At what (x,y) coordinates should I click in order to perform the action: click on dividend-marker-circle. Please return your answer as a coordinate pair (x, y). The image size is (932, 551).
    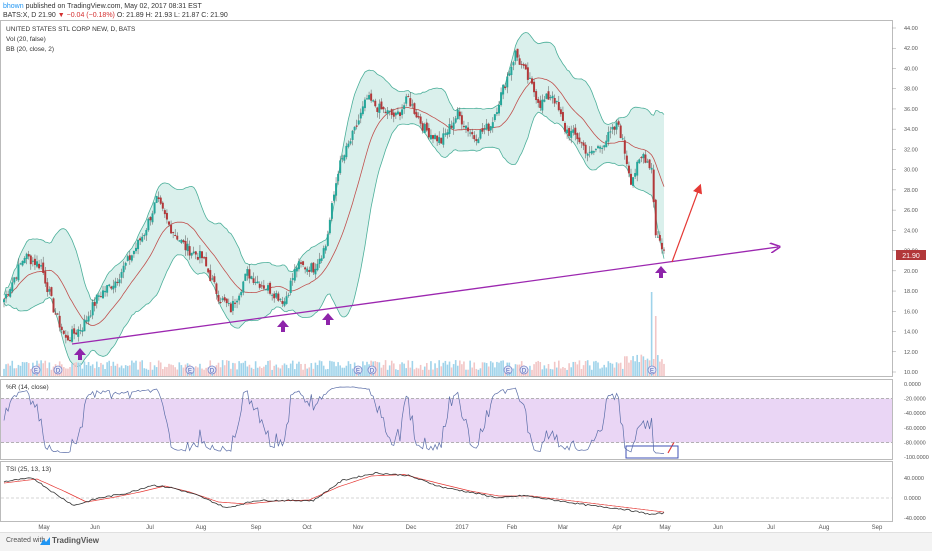
    Looking at the image, I should click on (372, 370).